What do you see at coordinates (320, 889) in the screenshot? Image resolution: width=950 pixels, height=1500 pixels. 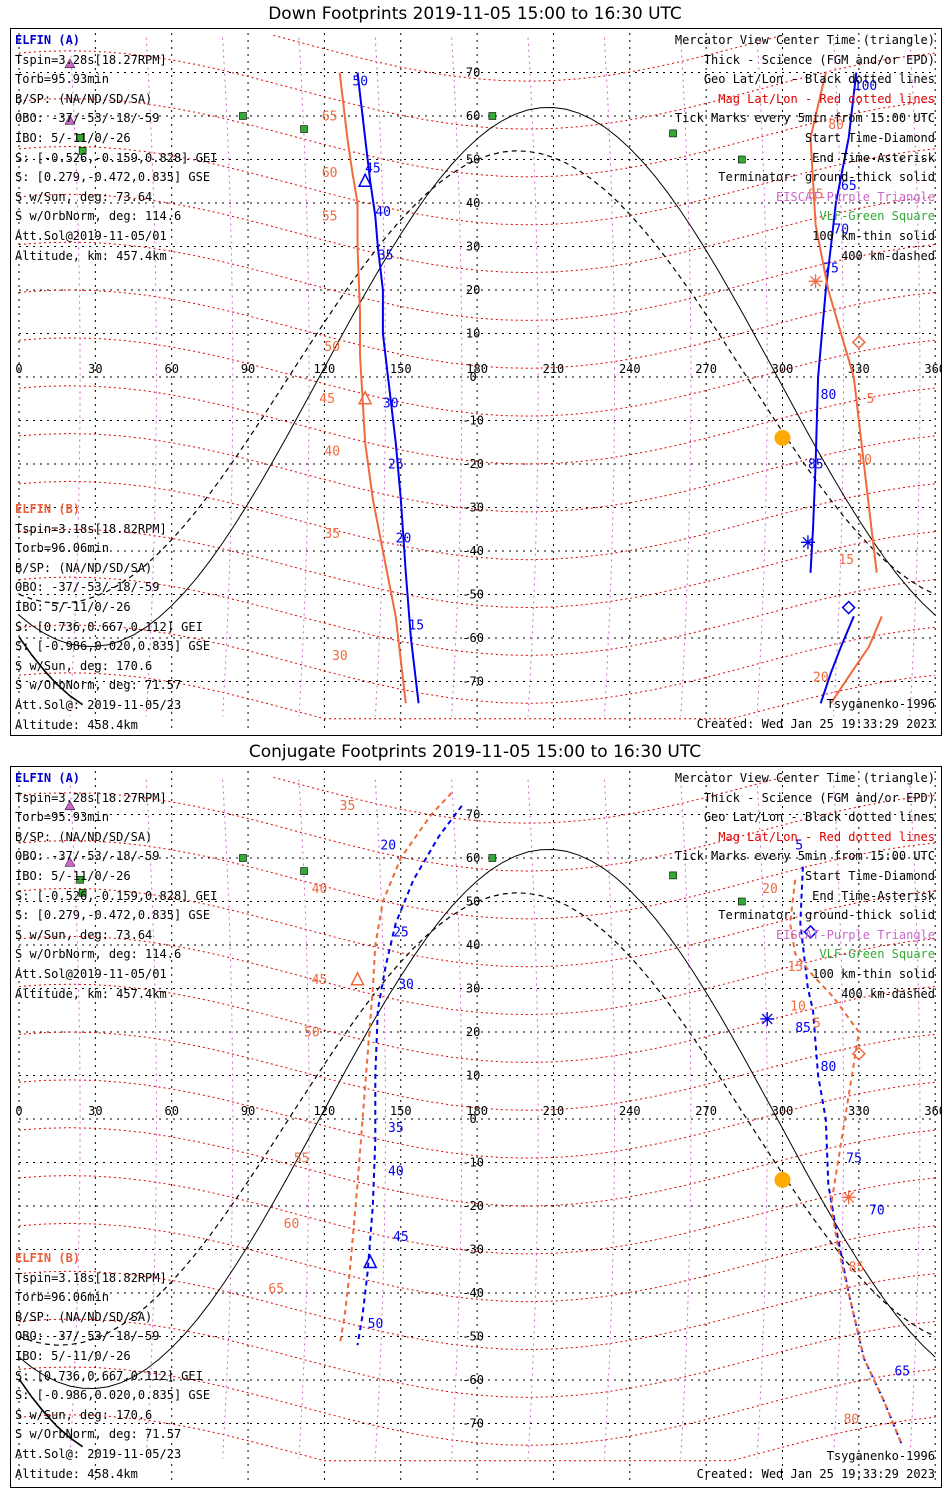 I see `track-b-time-label: 40` at bounding box center [320, 889].